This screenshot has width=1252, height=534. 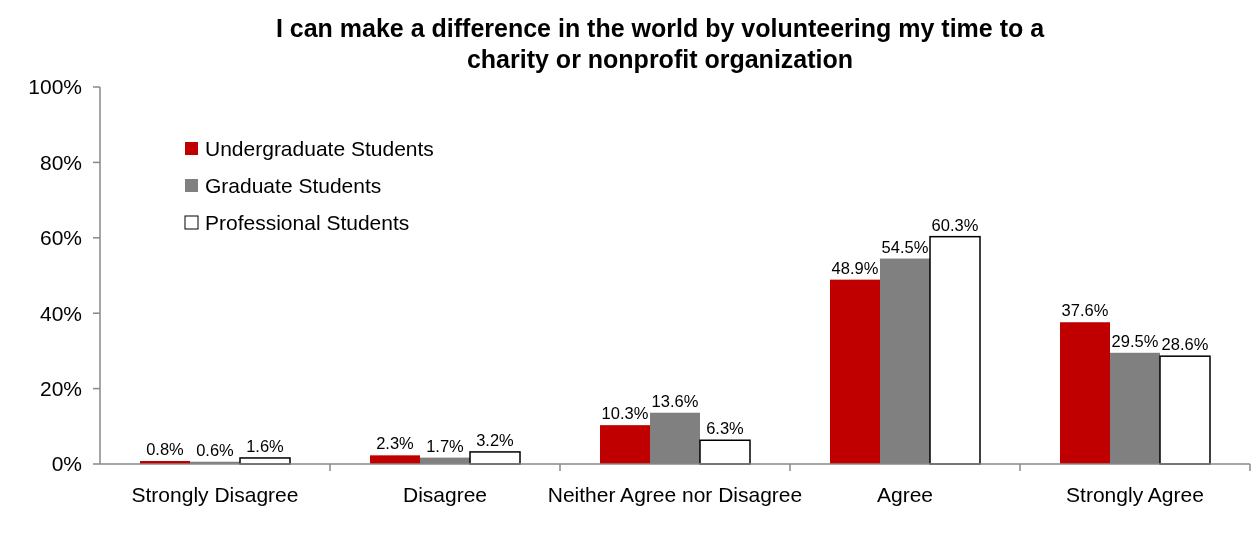 What do you see at coordinates (319, 148) in the screenshot?
I see `legend-label: Undergraduate Students` at bounding box center [319, 148].